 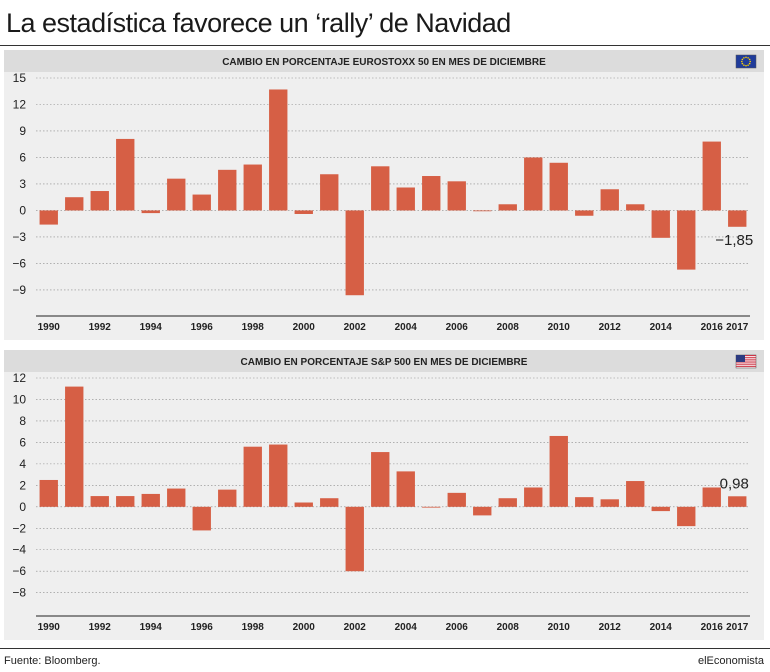 What do you see at coordinates (329, 192) in the screenshot?
I see `bar-2001` at bounding box center [329, 192].